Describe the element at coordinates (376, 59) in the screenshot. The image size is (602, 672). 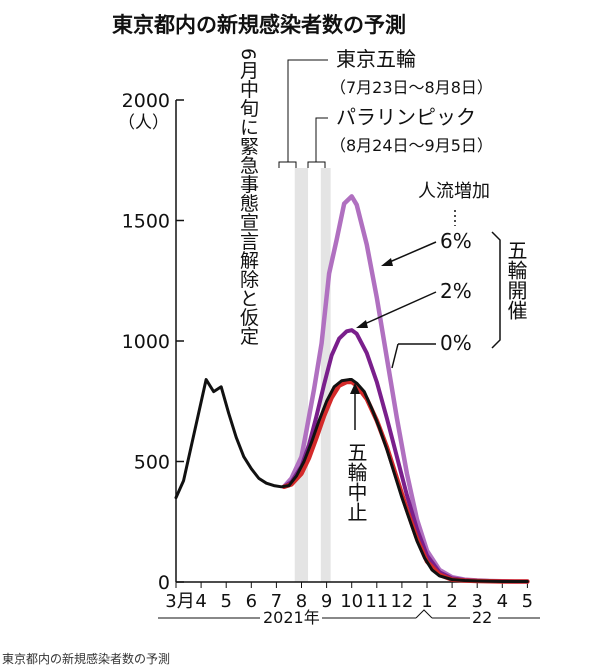
I see `olympics-label: 東京五輪` at that location.